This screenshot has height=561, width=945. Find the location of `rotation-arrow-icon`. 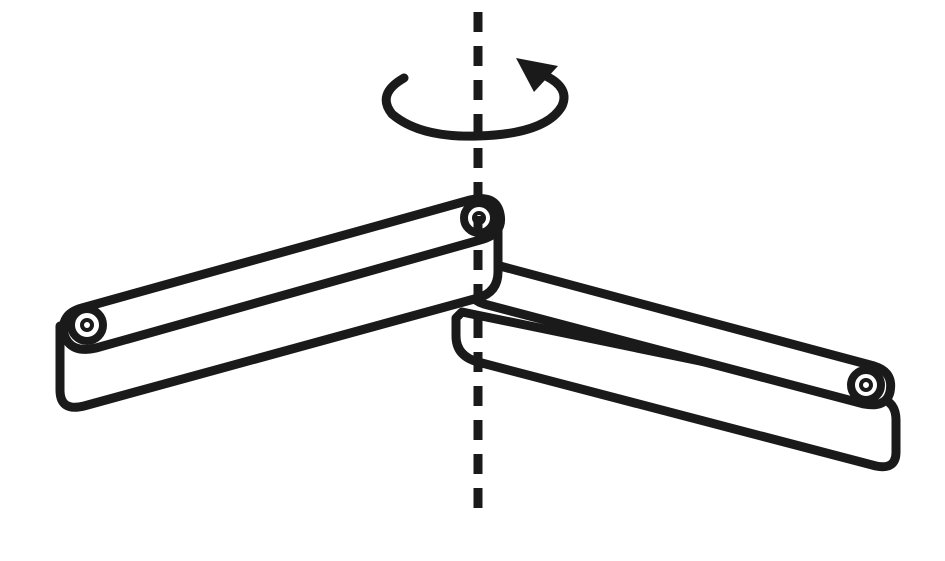

rotation-arrow-icon is located at coordinates (475, 99).